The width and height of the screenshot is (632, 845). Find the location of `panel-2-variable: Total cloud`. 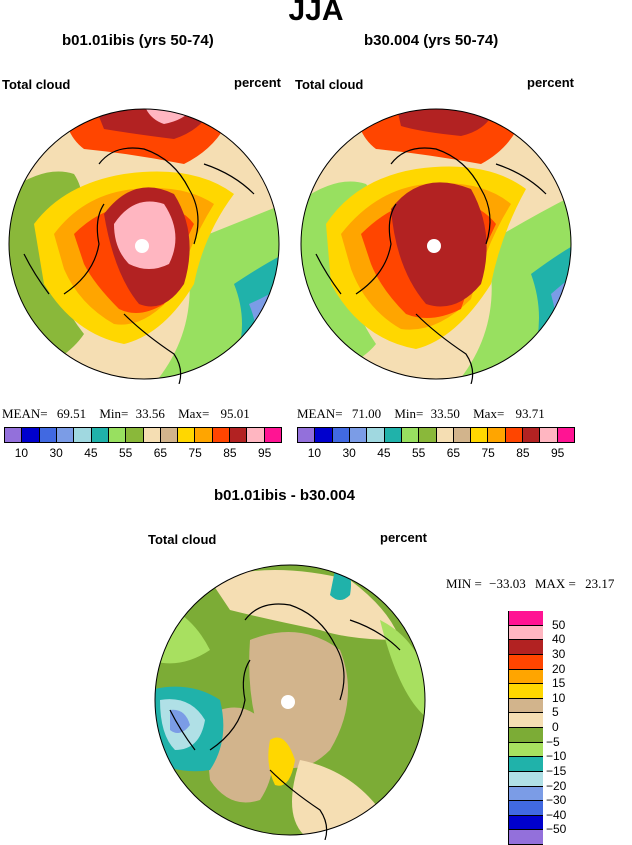

panel-2-variable: Total cloud is located at coordinates (329, 84).